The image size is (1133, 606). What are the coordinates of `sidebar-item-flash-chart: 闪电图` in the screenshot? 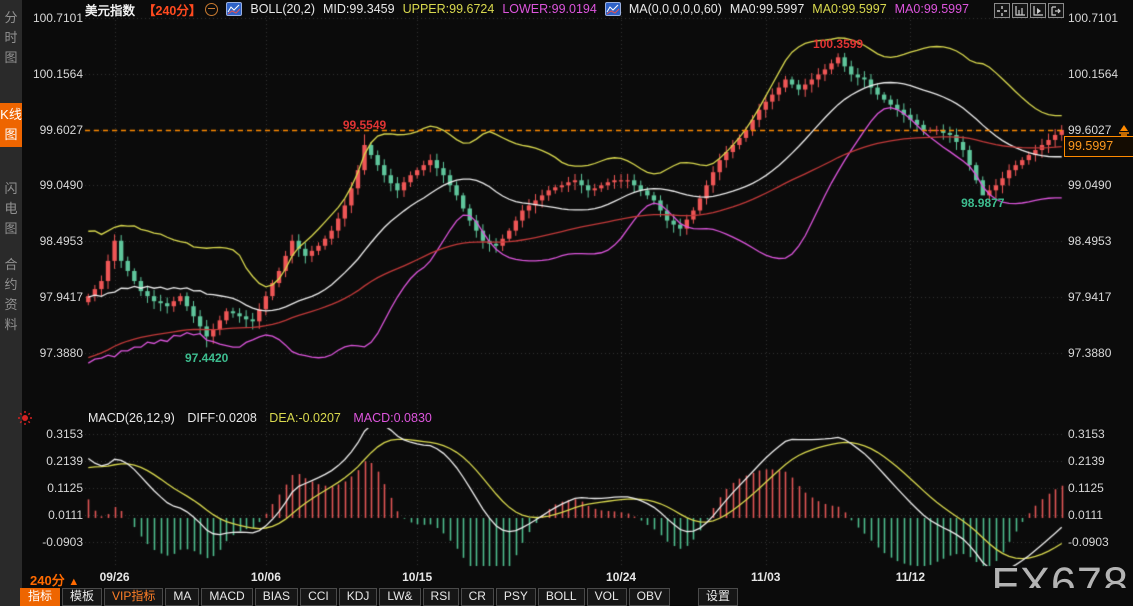 It's located at (11, 208).